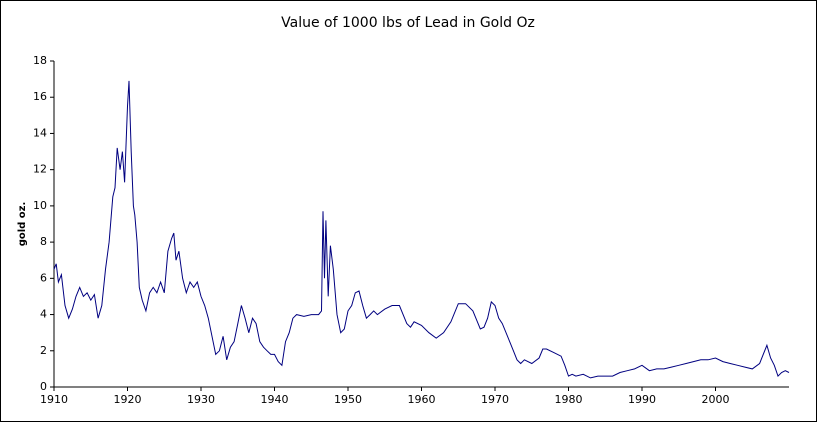  What do you see at coordinates (348, 399) in the screenshot?
I see `x-tick-label: 1950` at bounding box center [348, 399].